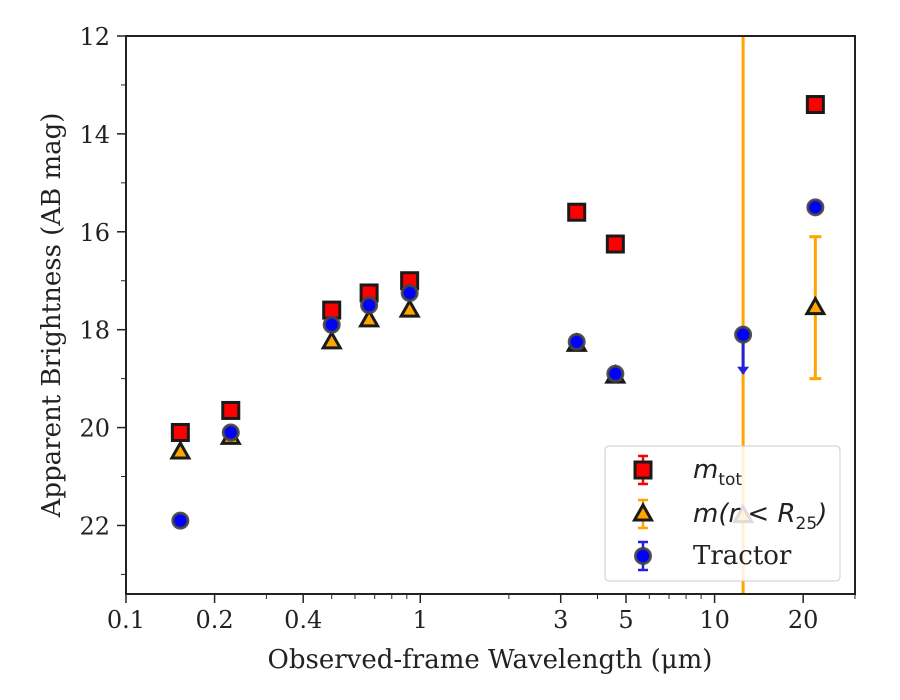 Image resolution: width=900 pixels, height=700 pixels. I want to click on legend-marker-circle, so click(643, 556).